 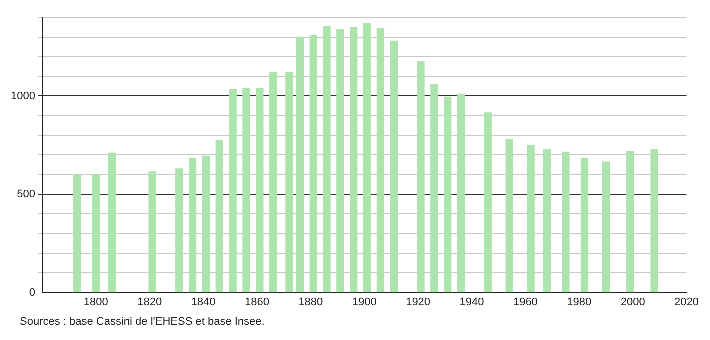 I want to click on source-note: Sources : base Cassini de l'EHESS et base Insee., so click(x=143, y=322).